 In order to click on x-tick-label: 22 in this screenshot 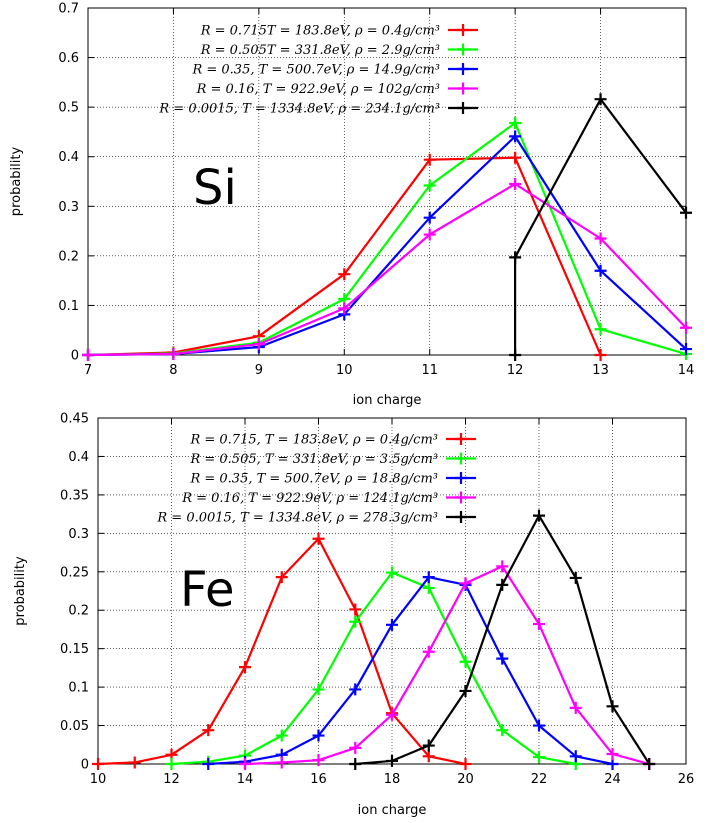, I will do `click(539, 779)`.